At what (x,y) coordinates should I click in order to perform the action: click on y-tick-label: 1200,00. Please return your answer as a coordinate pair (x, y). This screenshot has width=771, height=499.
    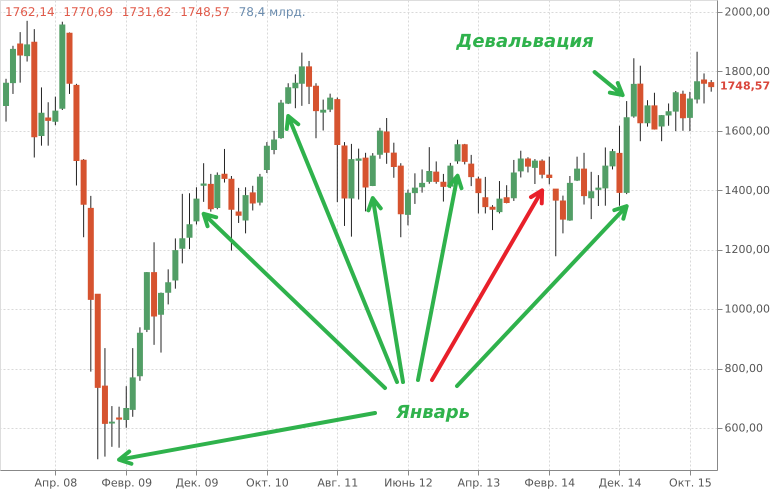
    Looking at the image, I should click on (747, 249).